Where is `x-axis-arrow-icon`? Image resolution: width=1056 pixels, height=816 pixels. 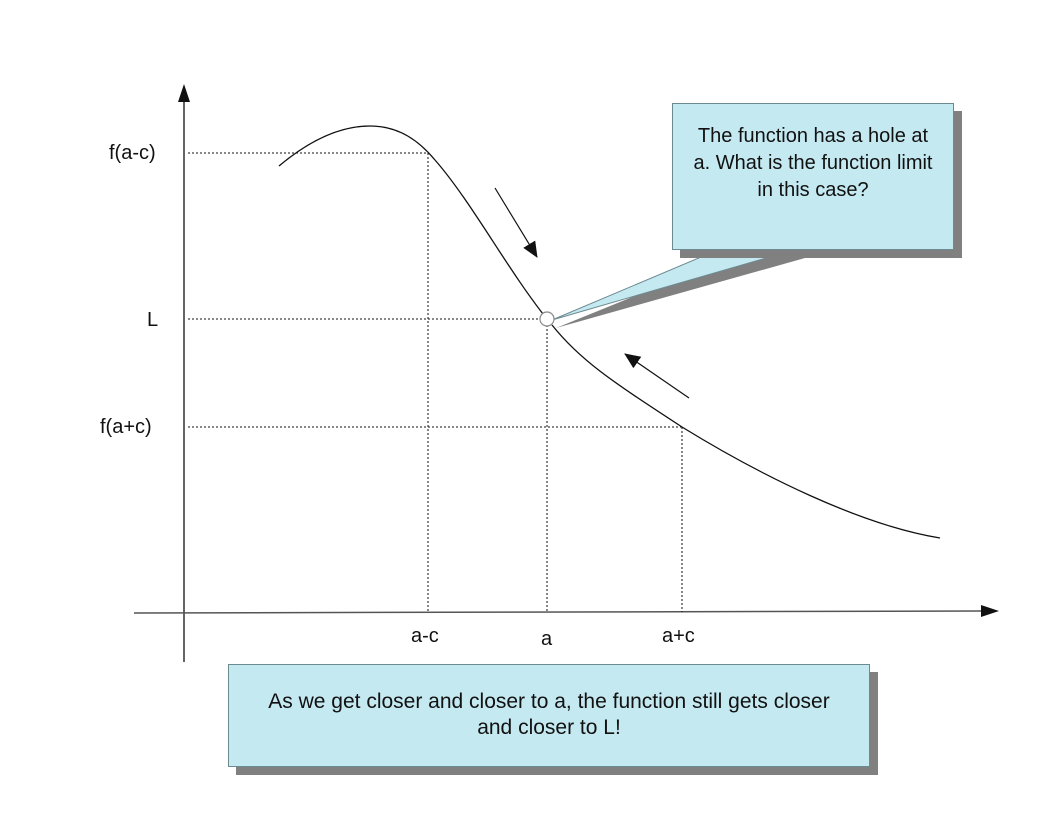
x-axis-arrow-icon is located at coordinates (990, 611).